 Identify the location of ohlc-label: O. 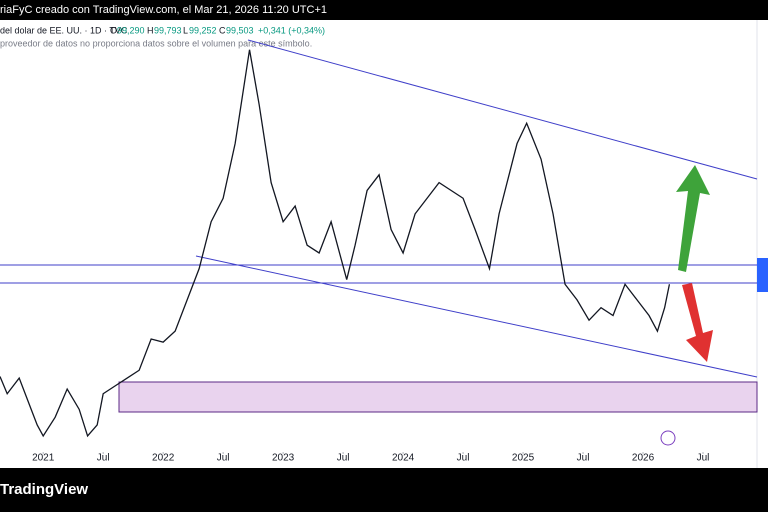
(113, 30).